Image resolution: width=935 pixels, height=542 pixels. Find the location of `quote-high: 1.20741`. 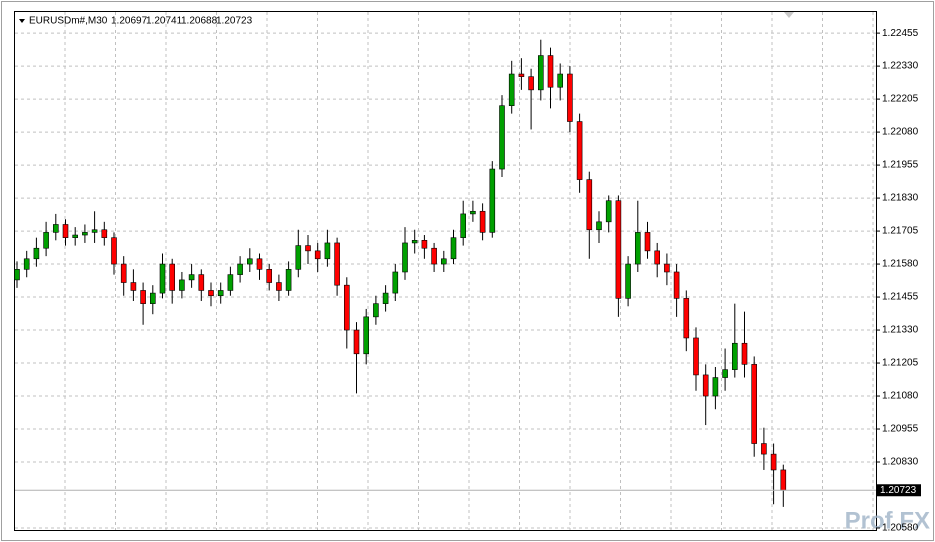

quote-high: 1.20741 is located at coordinates (164, 21).